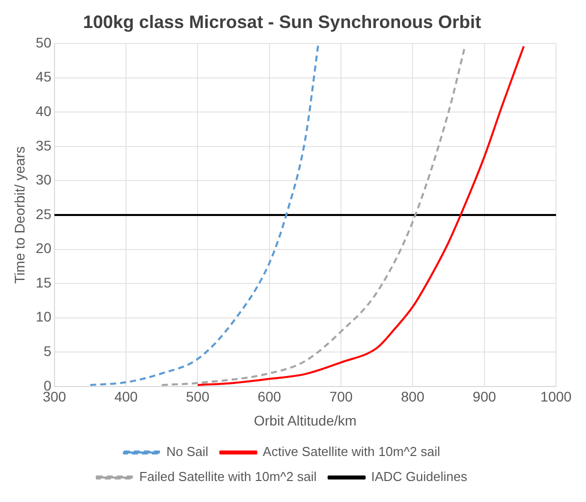  What do you see at coordinates (44, 248) in the screenshot?
I see `y-tick-label: 20` at bounding box center [44, 248].